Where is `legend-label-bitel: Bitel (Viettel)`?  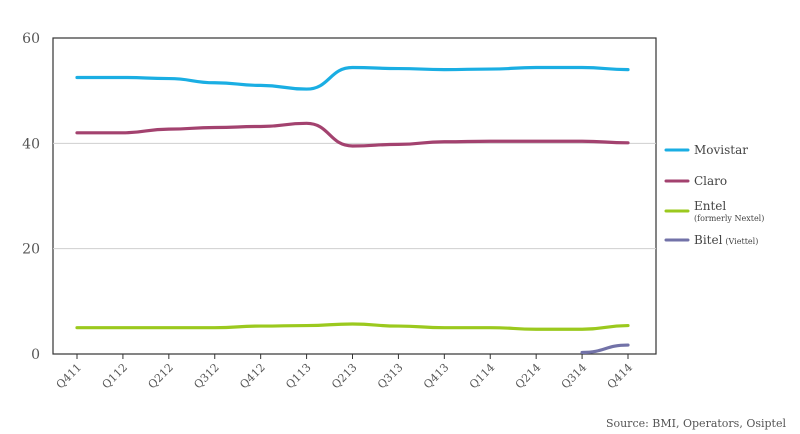 legend-label-bitel: Bitel (Viettel) is located at coordinates (726, 240).